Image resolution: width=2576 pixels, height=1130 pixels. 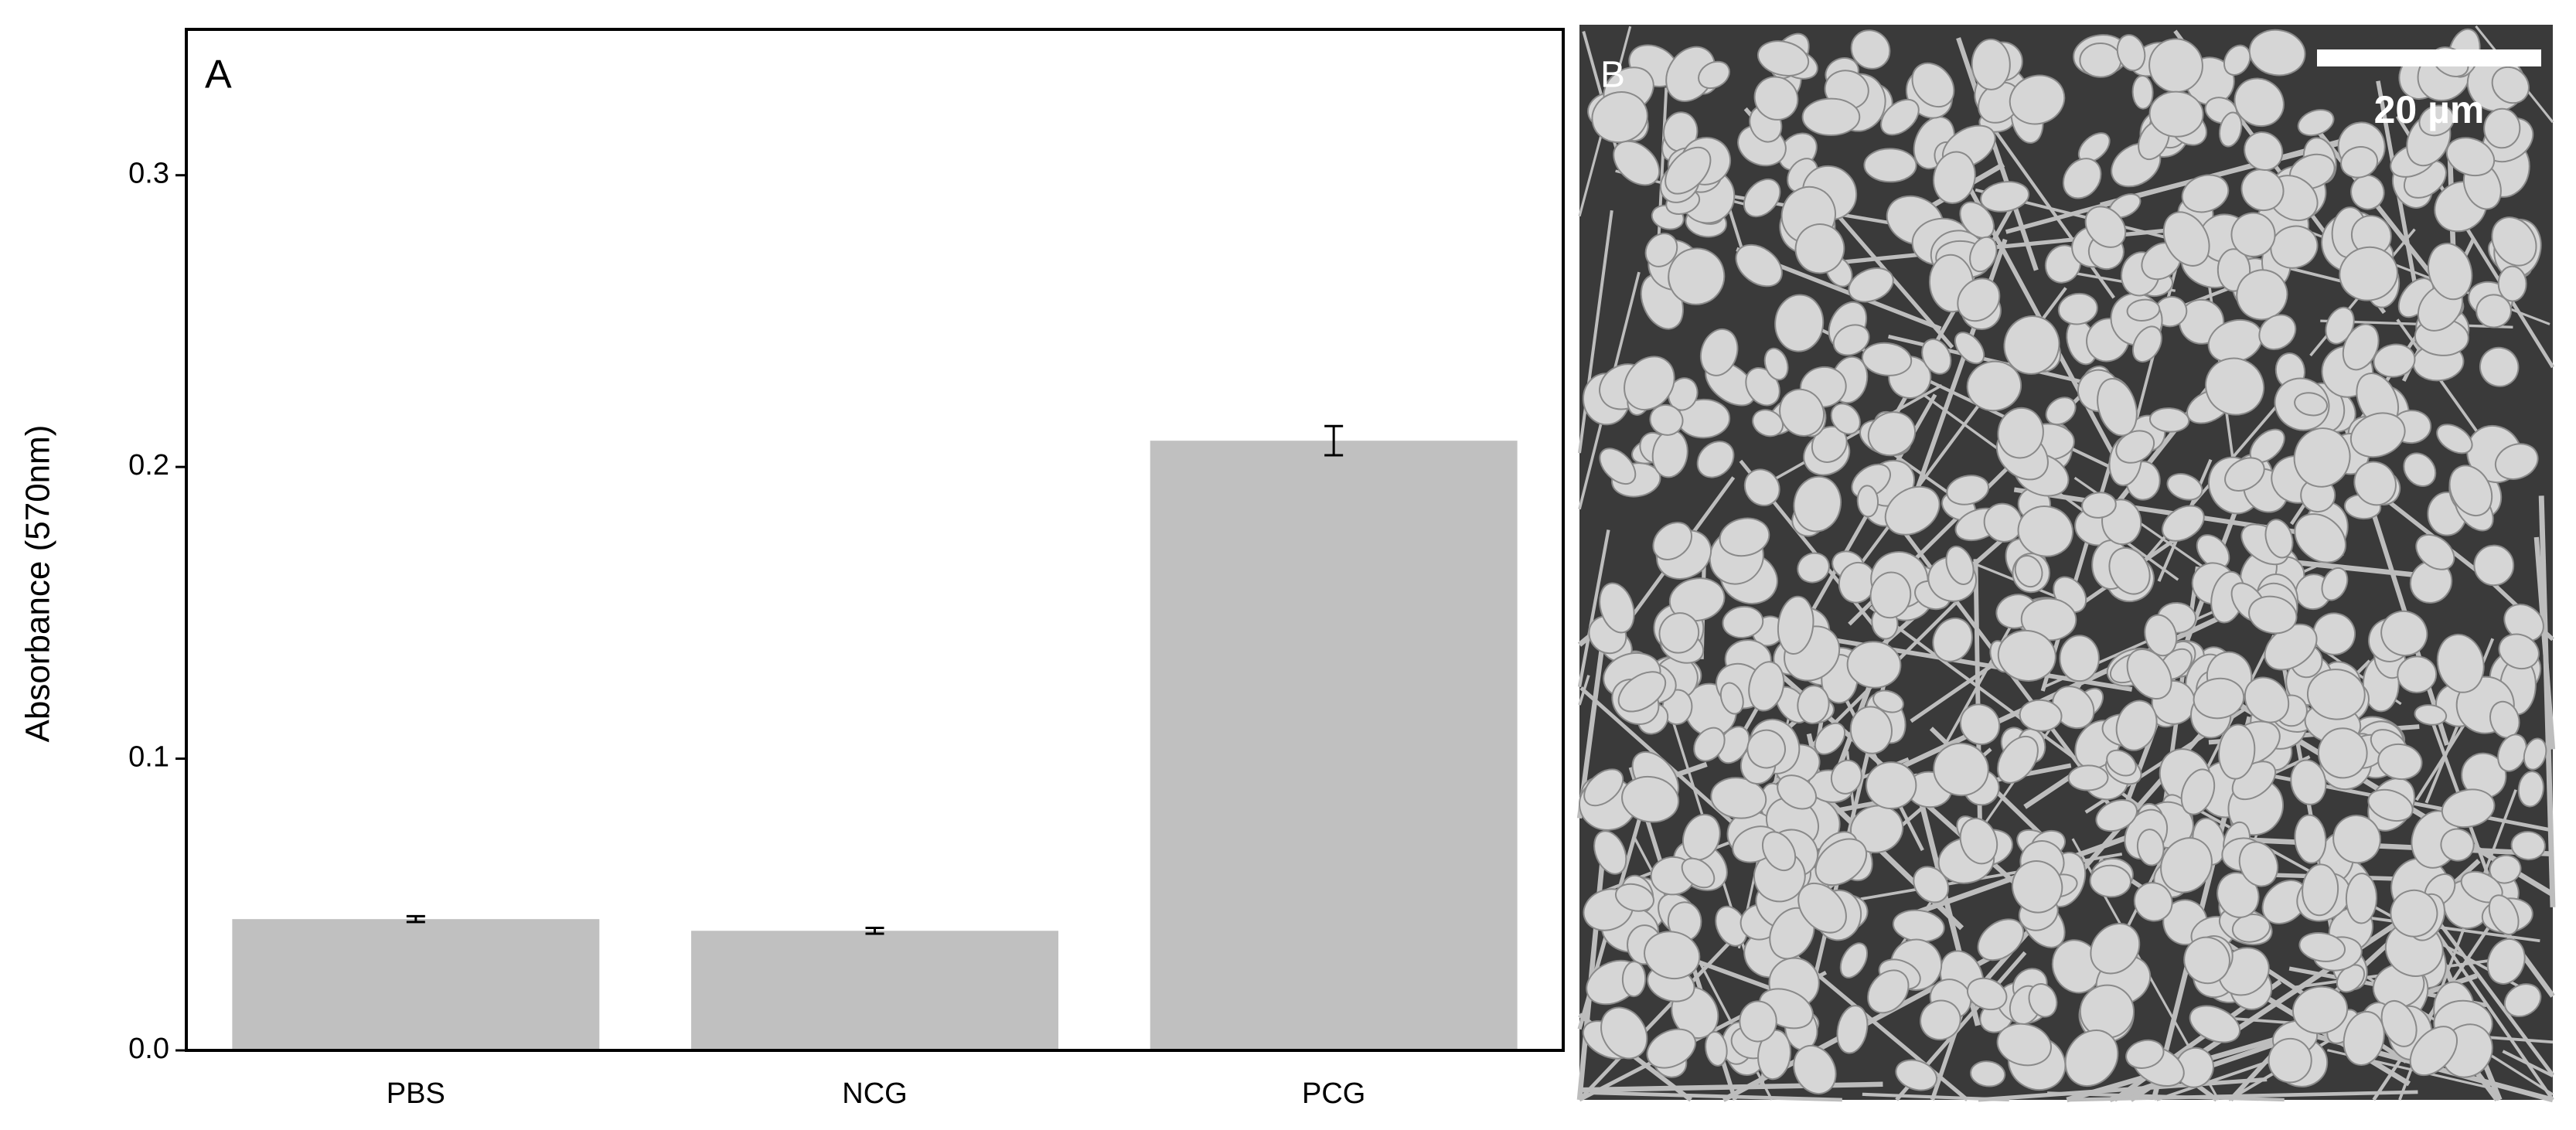 I want to click on y-tick-label: 0.1, so click(x=148, y=757).